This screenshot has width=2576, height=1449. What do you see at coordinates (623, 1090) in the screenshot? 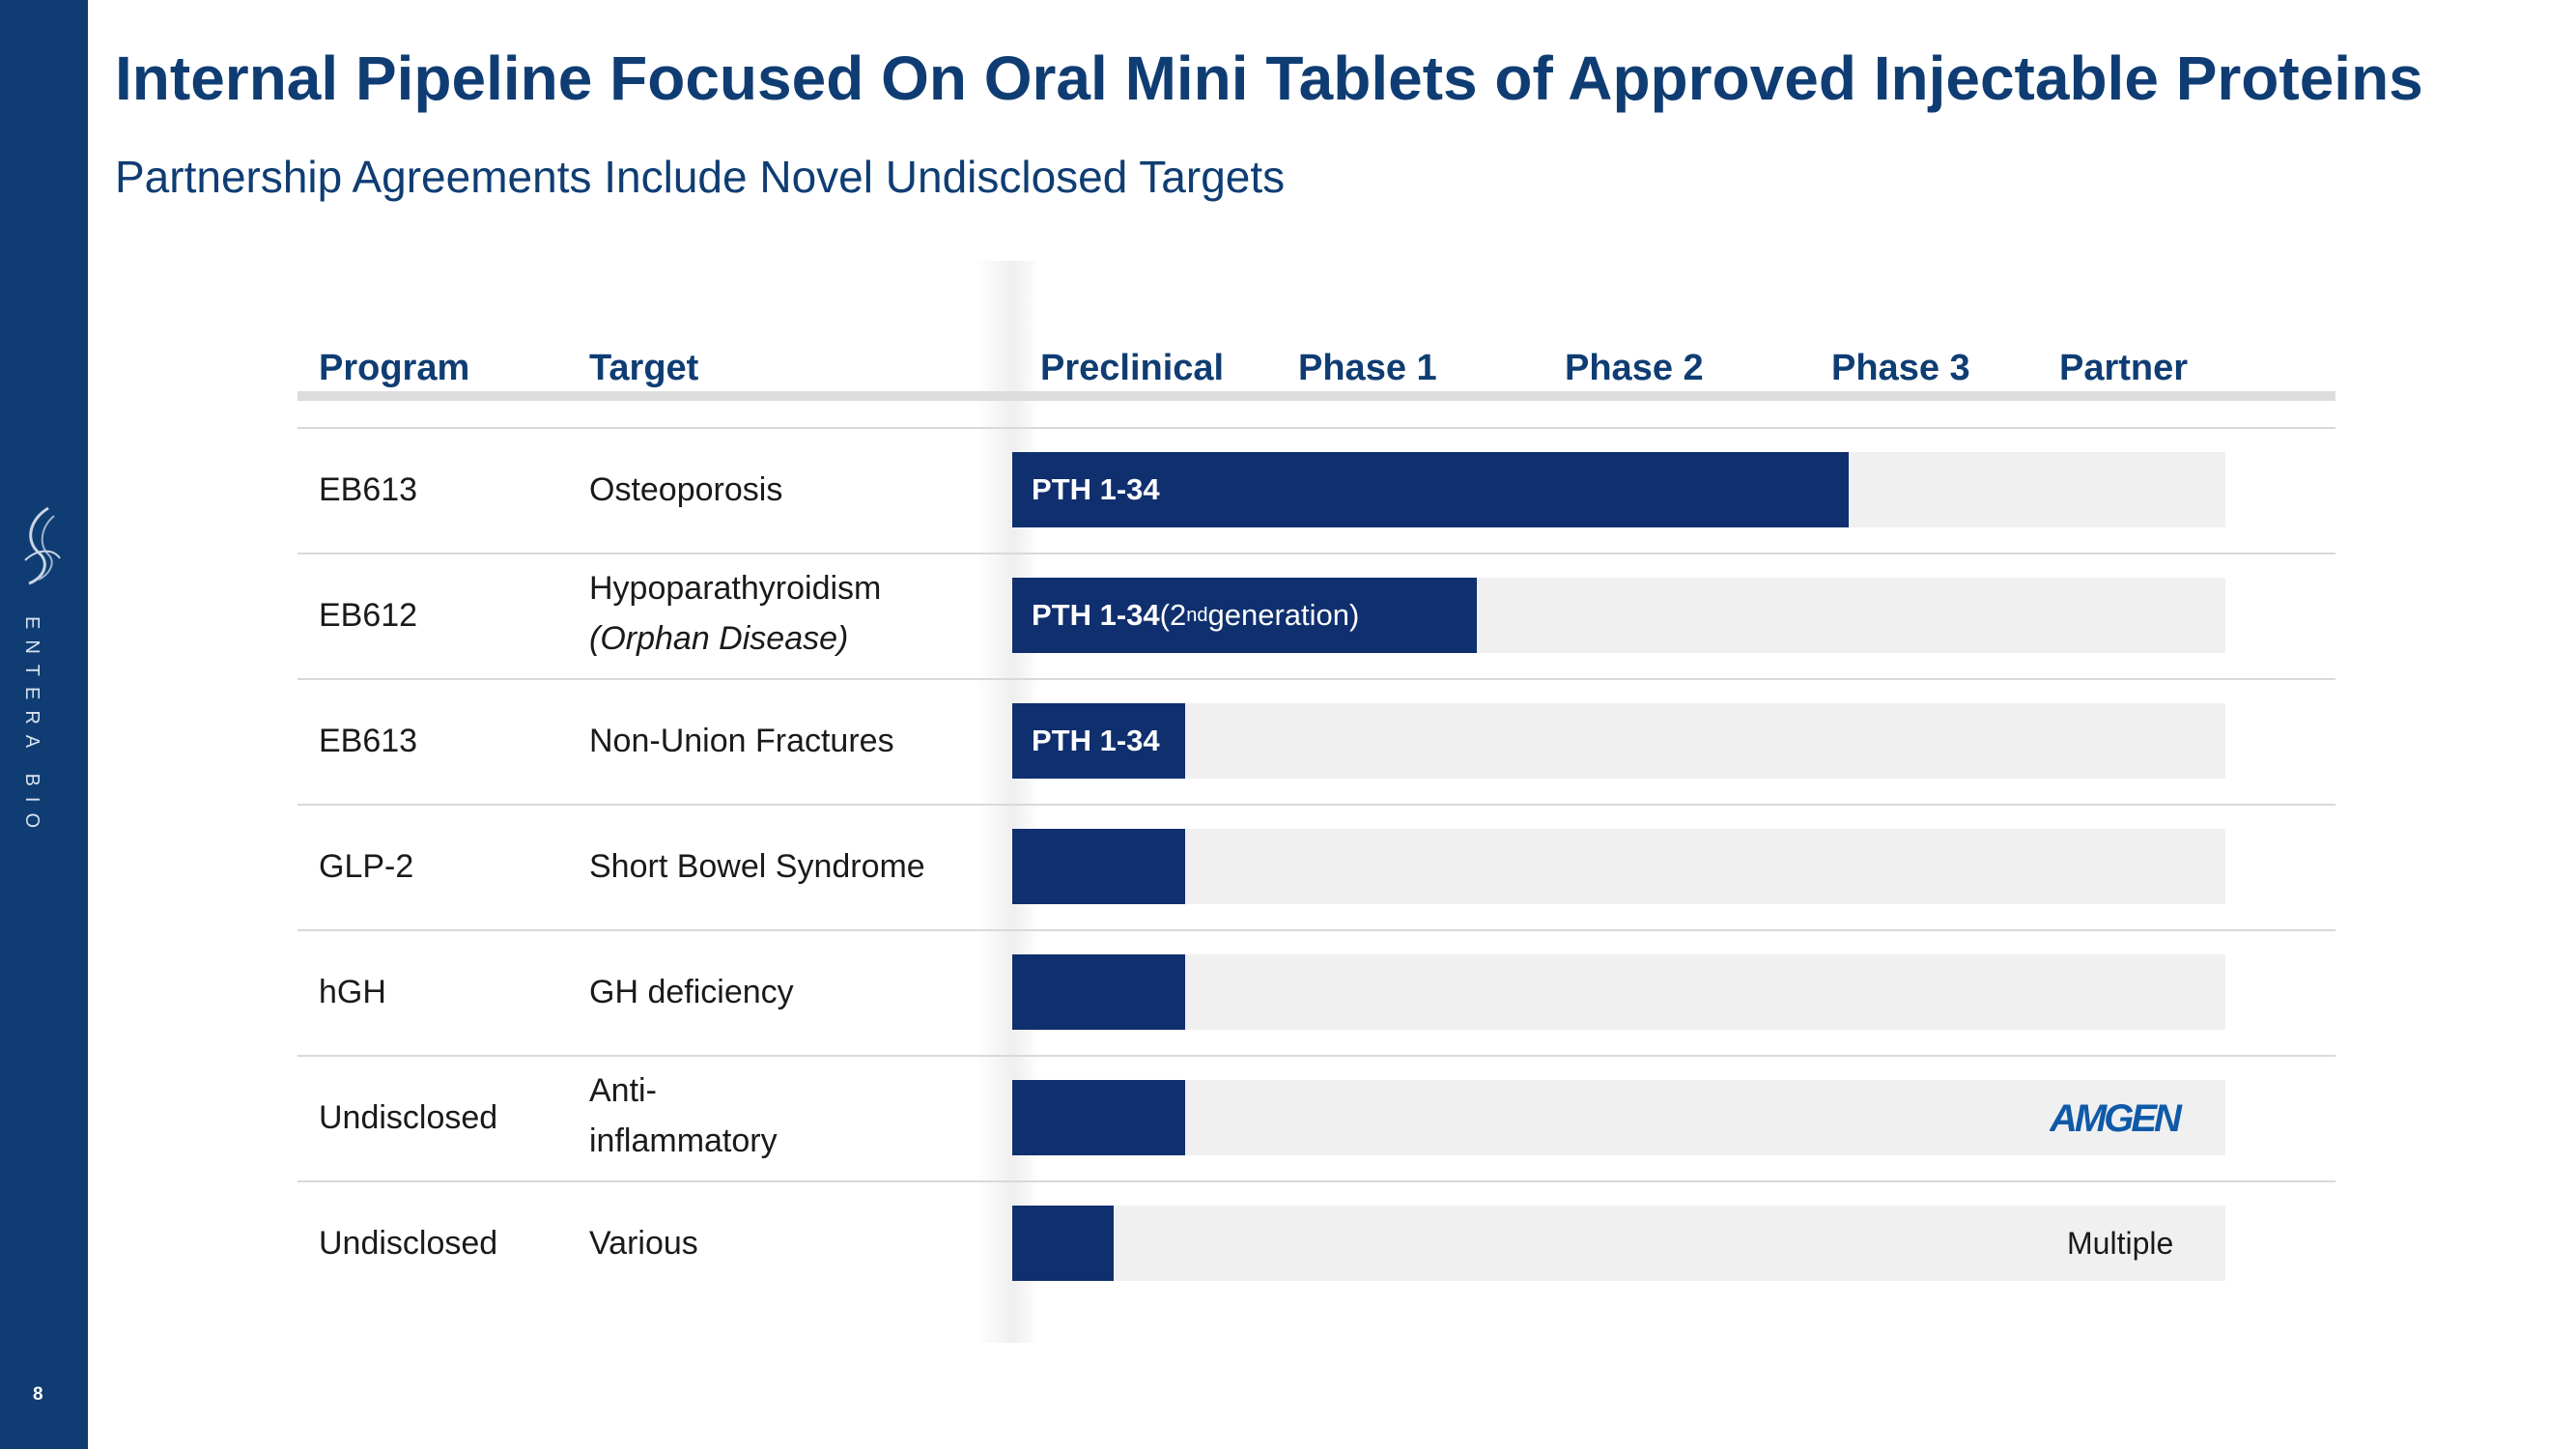
I see `target-name: Anti-` at bounding box center [623, 1090].